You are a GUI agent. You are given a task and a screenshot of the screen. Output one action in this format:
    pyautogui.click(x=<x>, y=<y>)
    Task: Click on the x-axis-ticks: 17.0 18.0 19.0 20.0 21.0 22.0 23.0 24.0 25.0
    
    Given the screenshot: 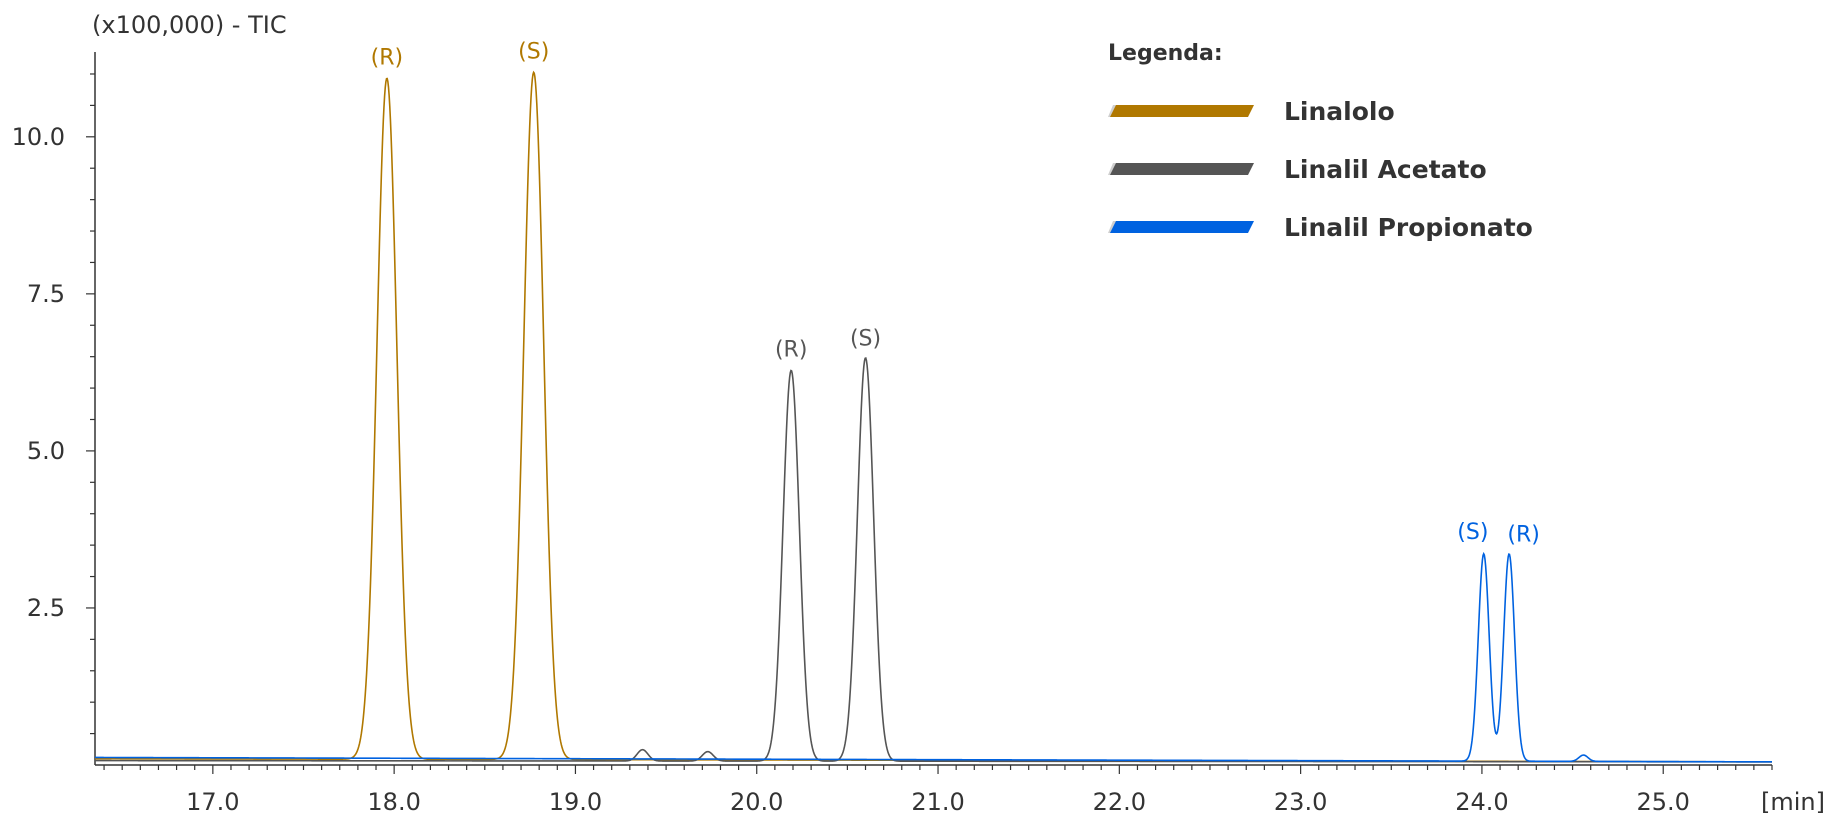 What is the action you would take?
    pyautogui.click(x=938, y=790)
    